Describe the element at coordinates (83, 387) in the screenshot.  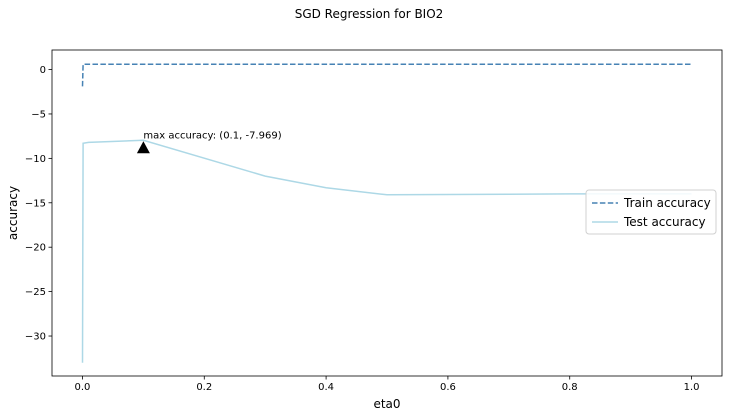
I see `x-tick-label: 0.0` at that location.